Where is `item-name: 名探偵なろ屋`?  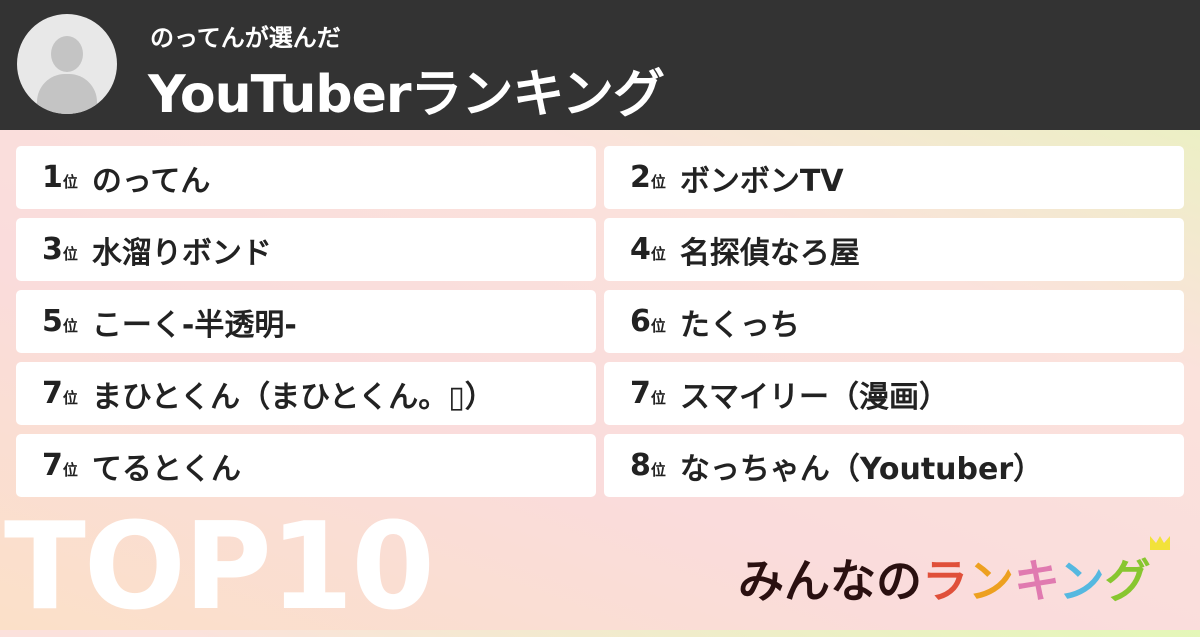 item-name: 名探偵なろ屋 is located at coordinates (769, 253).